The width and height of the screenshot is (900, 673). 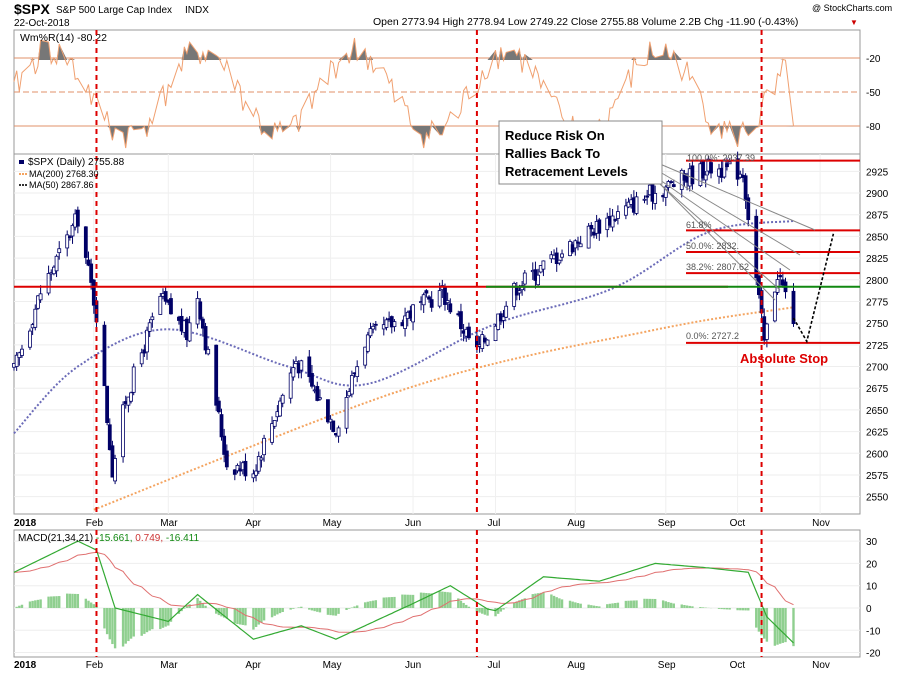 I want to click on projection-line, so click(x=813, y=288).